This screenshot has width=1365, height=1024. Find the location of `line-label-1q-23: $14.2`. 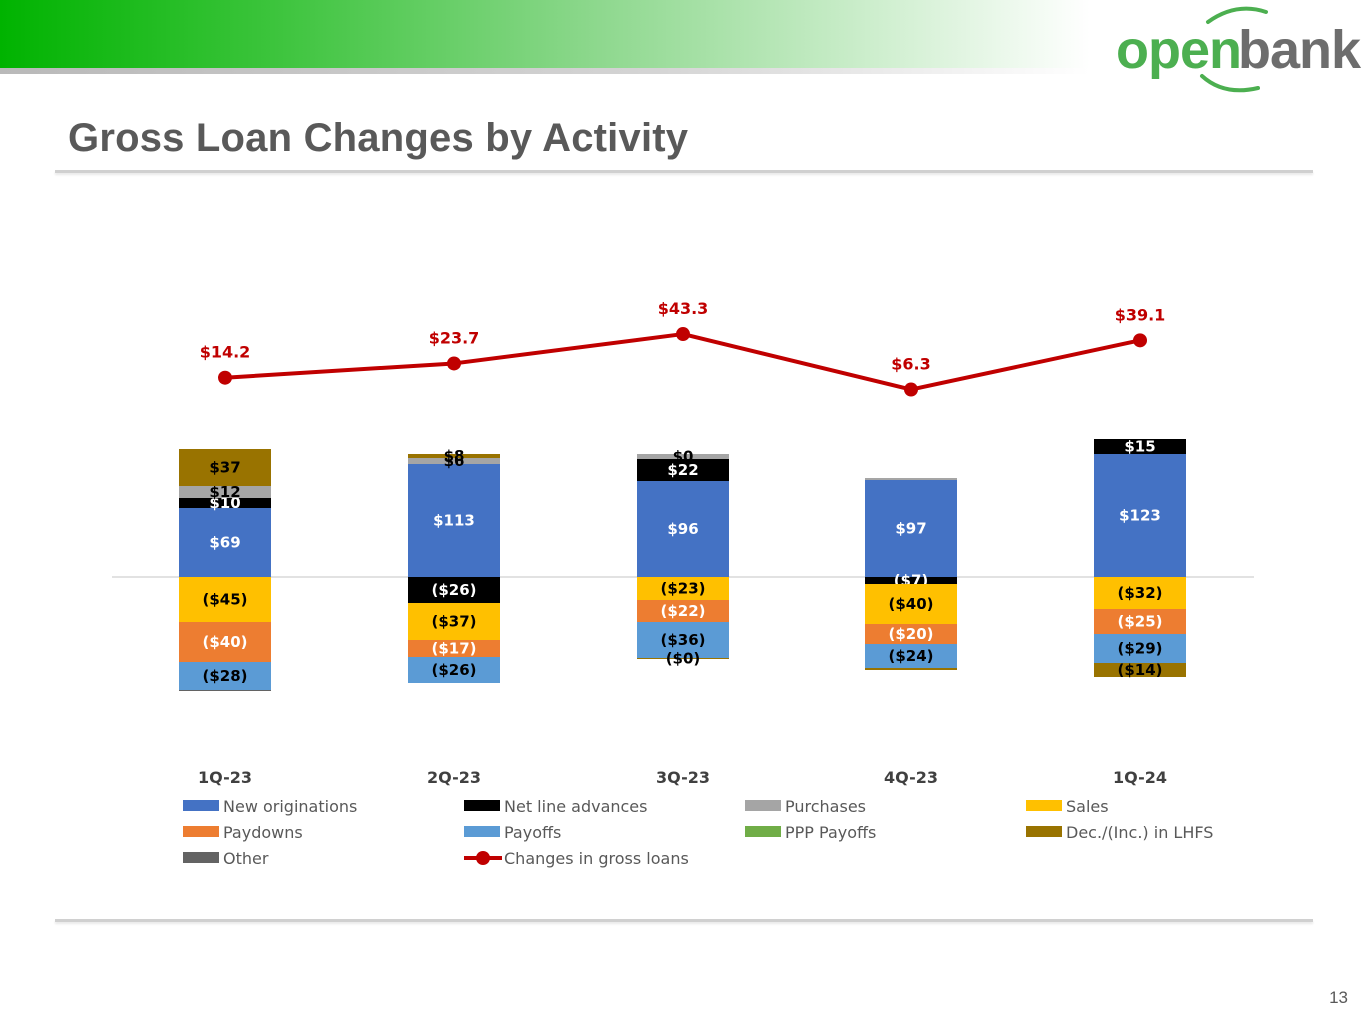

line-label-1q-23: $14.2 is located at coordinates (225, 352).